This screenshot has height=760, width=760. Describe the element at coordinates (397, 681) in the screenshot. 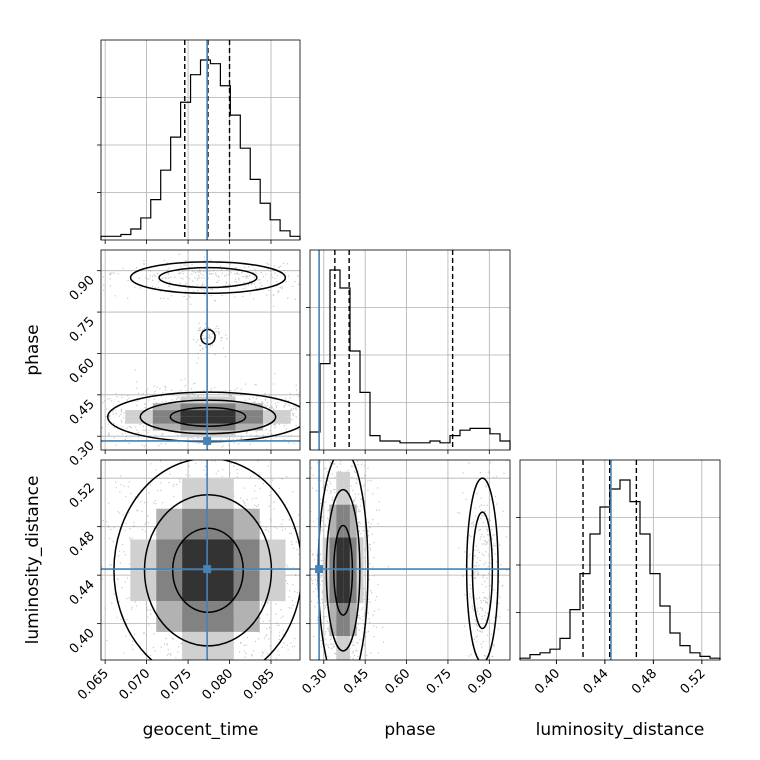

I see `xtick-label-phase-2: 0.60` at that location.